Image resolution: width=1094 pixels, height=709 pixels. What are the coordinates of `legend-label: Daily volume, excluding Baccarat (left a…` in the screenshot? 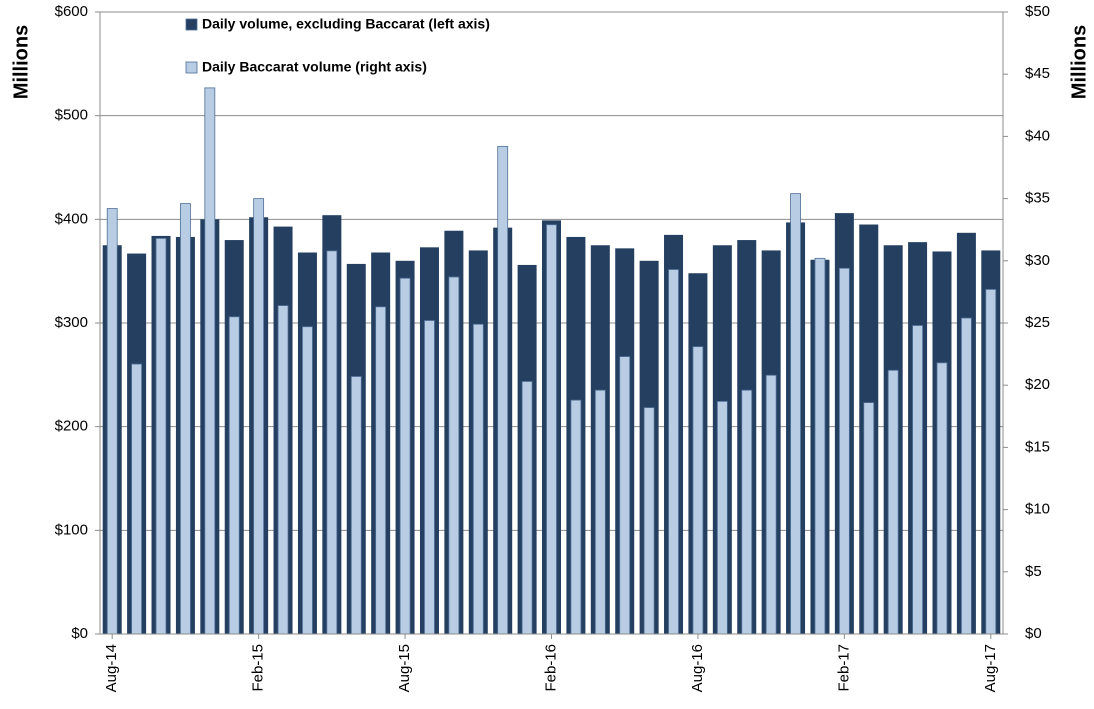 It's located at (346, 24).